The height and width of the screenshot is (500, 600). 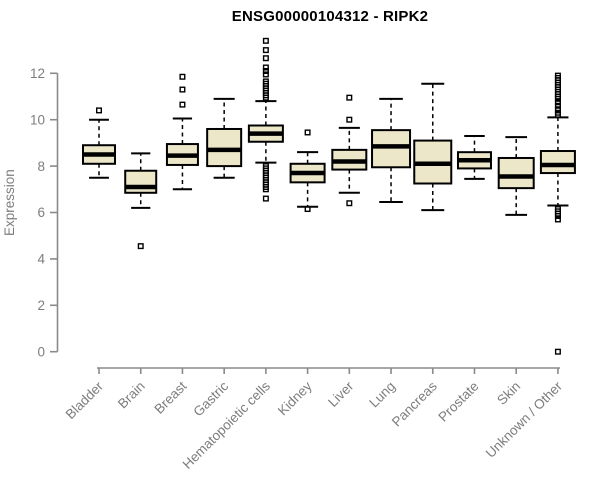 I want to click on boxplot-unknown-other, so click(x=557, y=213).